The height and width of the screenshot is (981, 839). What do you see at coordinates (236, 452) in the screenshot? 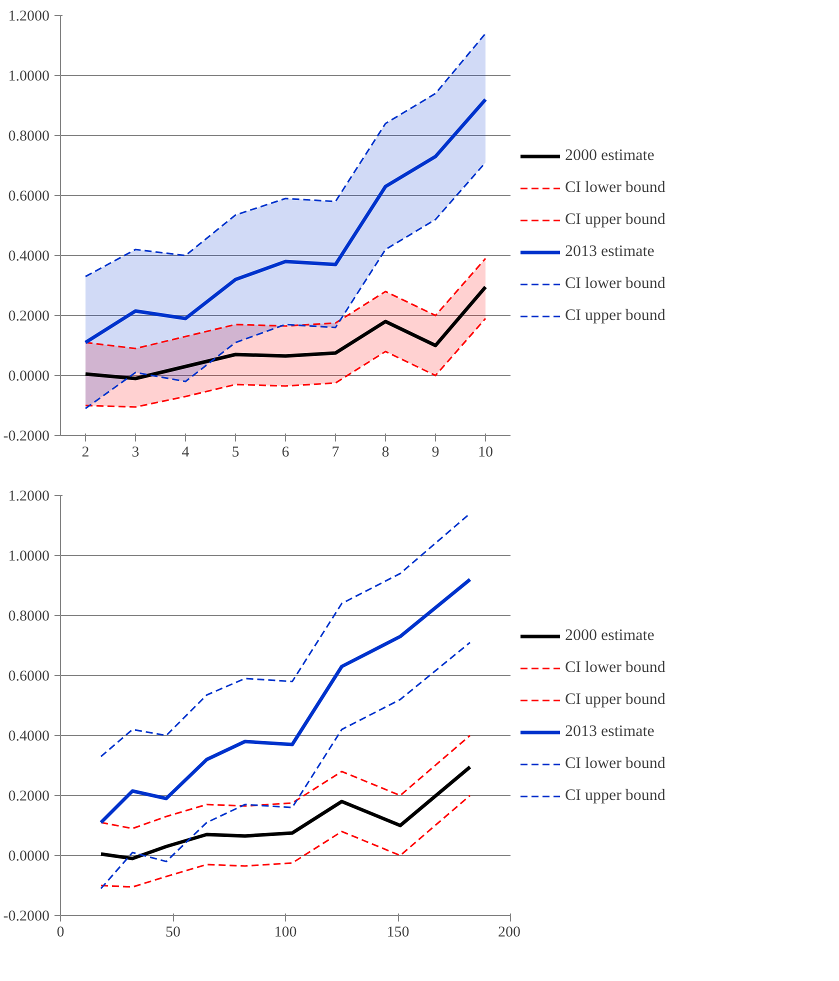
I see `x-tick-label: 5` at bounding box center [236, 452].